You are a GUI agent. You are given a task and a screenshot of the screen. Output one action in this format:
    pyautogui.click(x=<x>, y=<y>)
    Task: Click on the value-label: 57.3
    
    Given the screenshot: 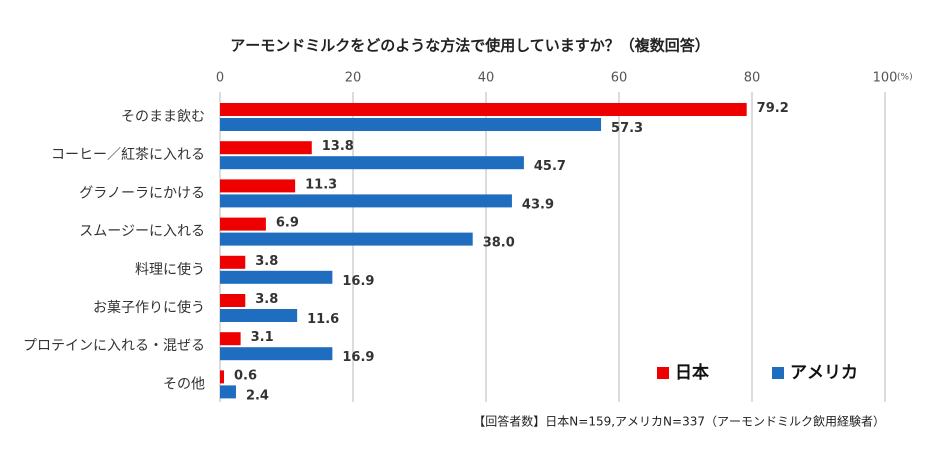 What is the action you would take?
    pyautogui.click(x=627, y=128)
    